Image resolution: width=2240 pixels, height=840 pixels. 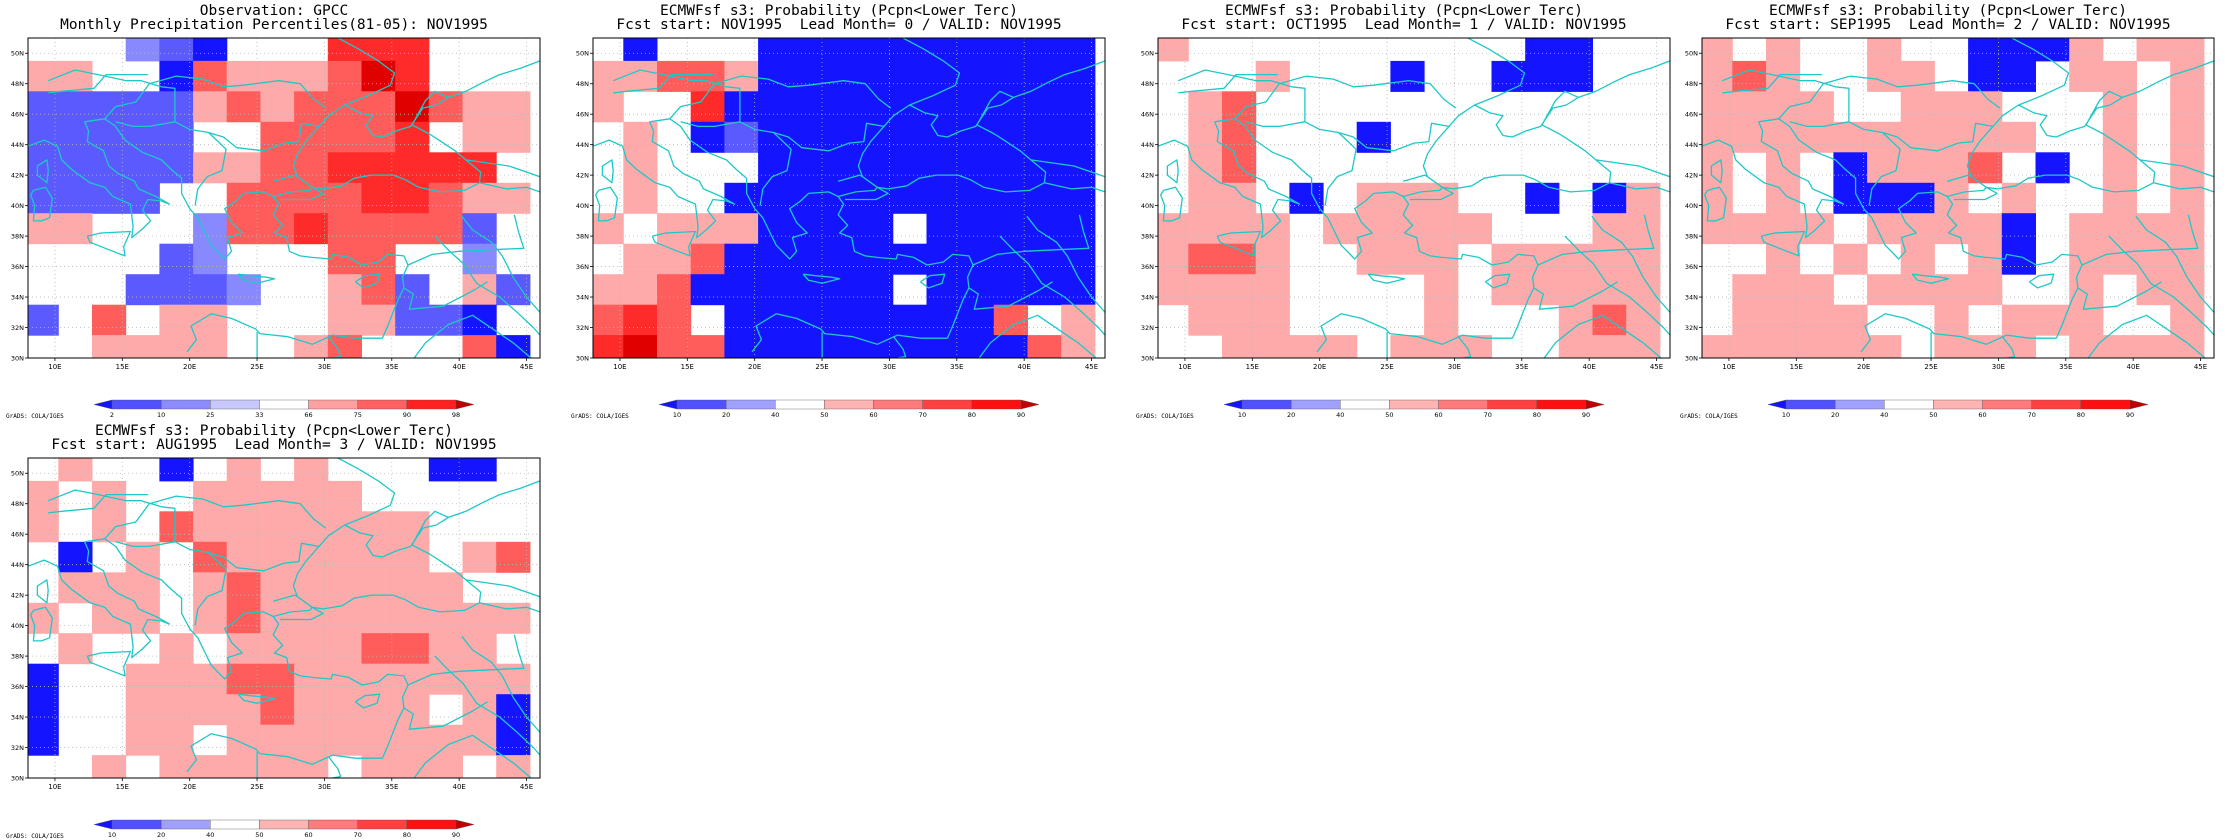 I want to click on colorbar-label: 10, so click(x=677, y=415).